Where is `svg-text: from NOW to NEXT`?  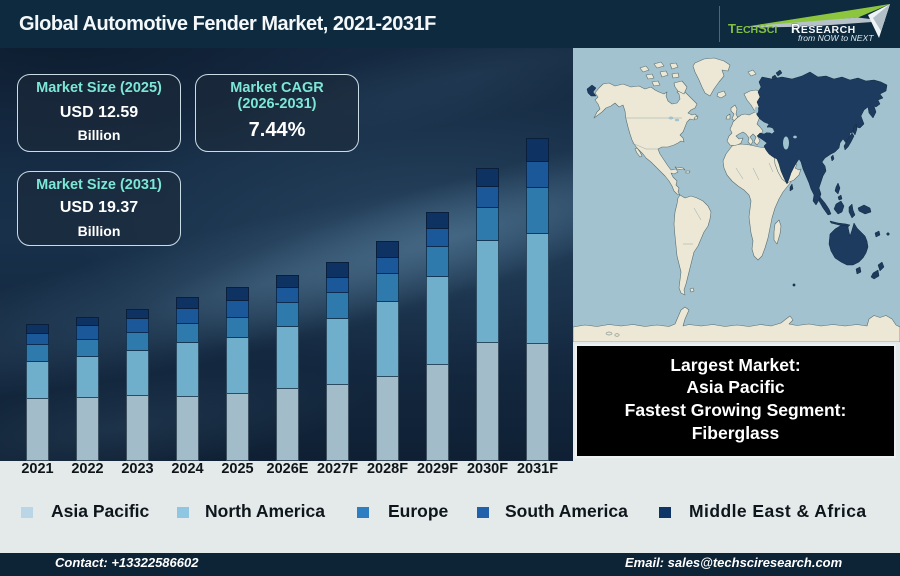
svg-text: from NOW to NEXT is located at coordinates (836, 38).